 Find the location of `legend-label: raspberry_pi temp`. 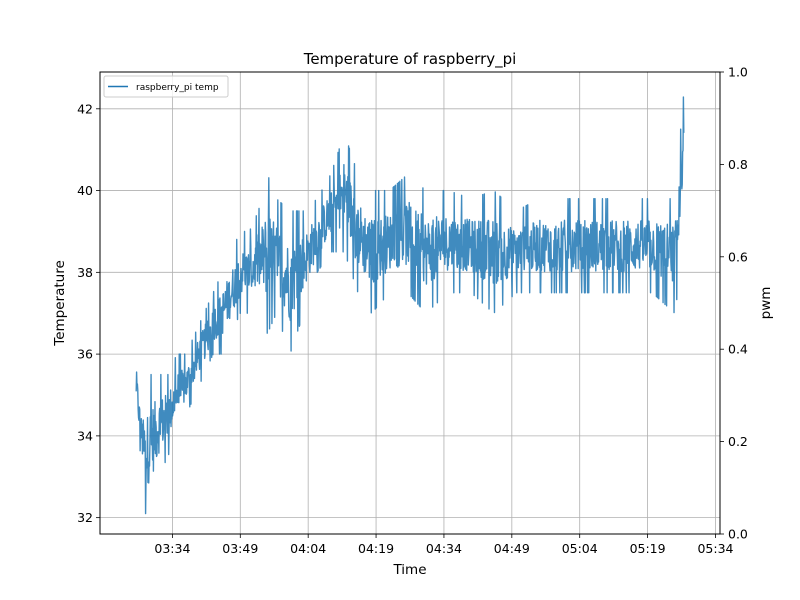

legend-label: raspberry_pi temp is located at coordinates (177, 88).